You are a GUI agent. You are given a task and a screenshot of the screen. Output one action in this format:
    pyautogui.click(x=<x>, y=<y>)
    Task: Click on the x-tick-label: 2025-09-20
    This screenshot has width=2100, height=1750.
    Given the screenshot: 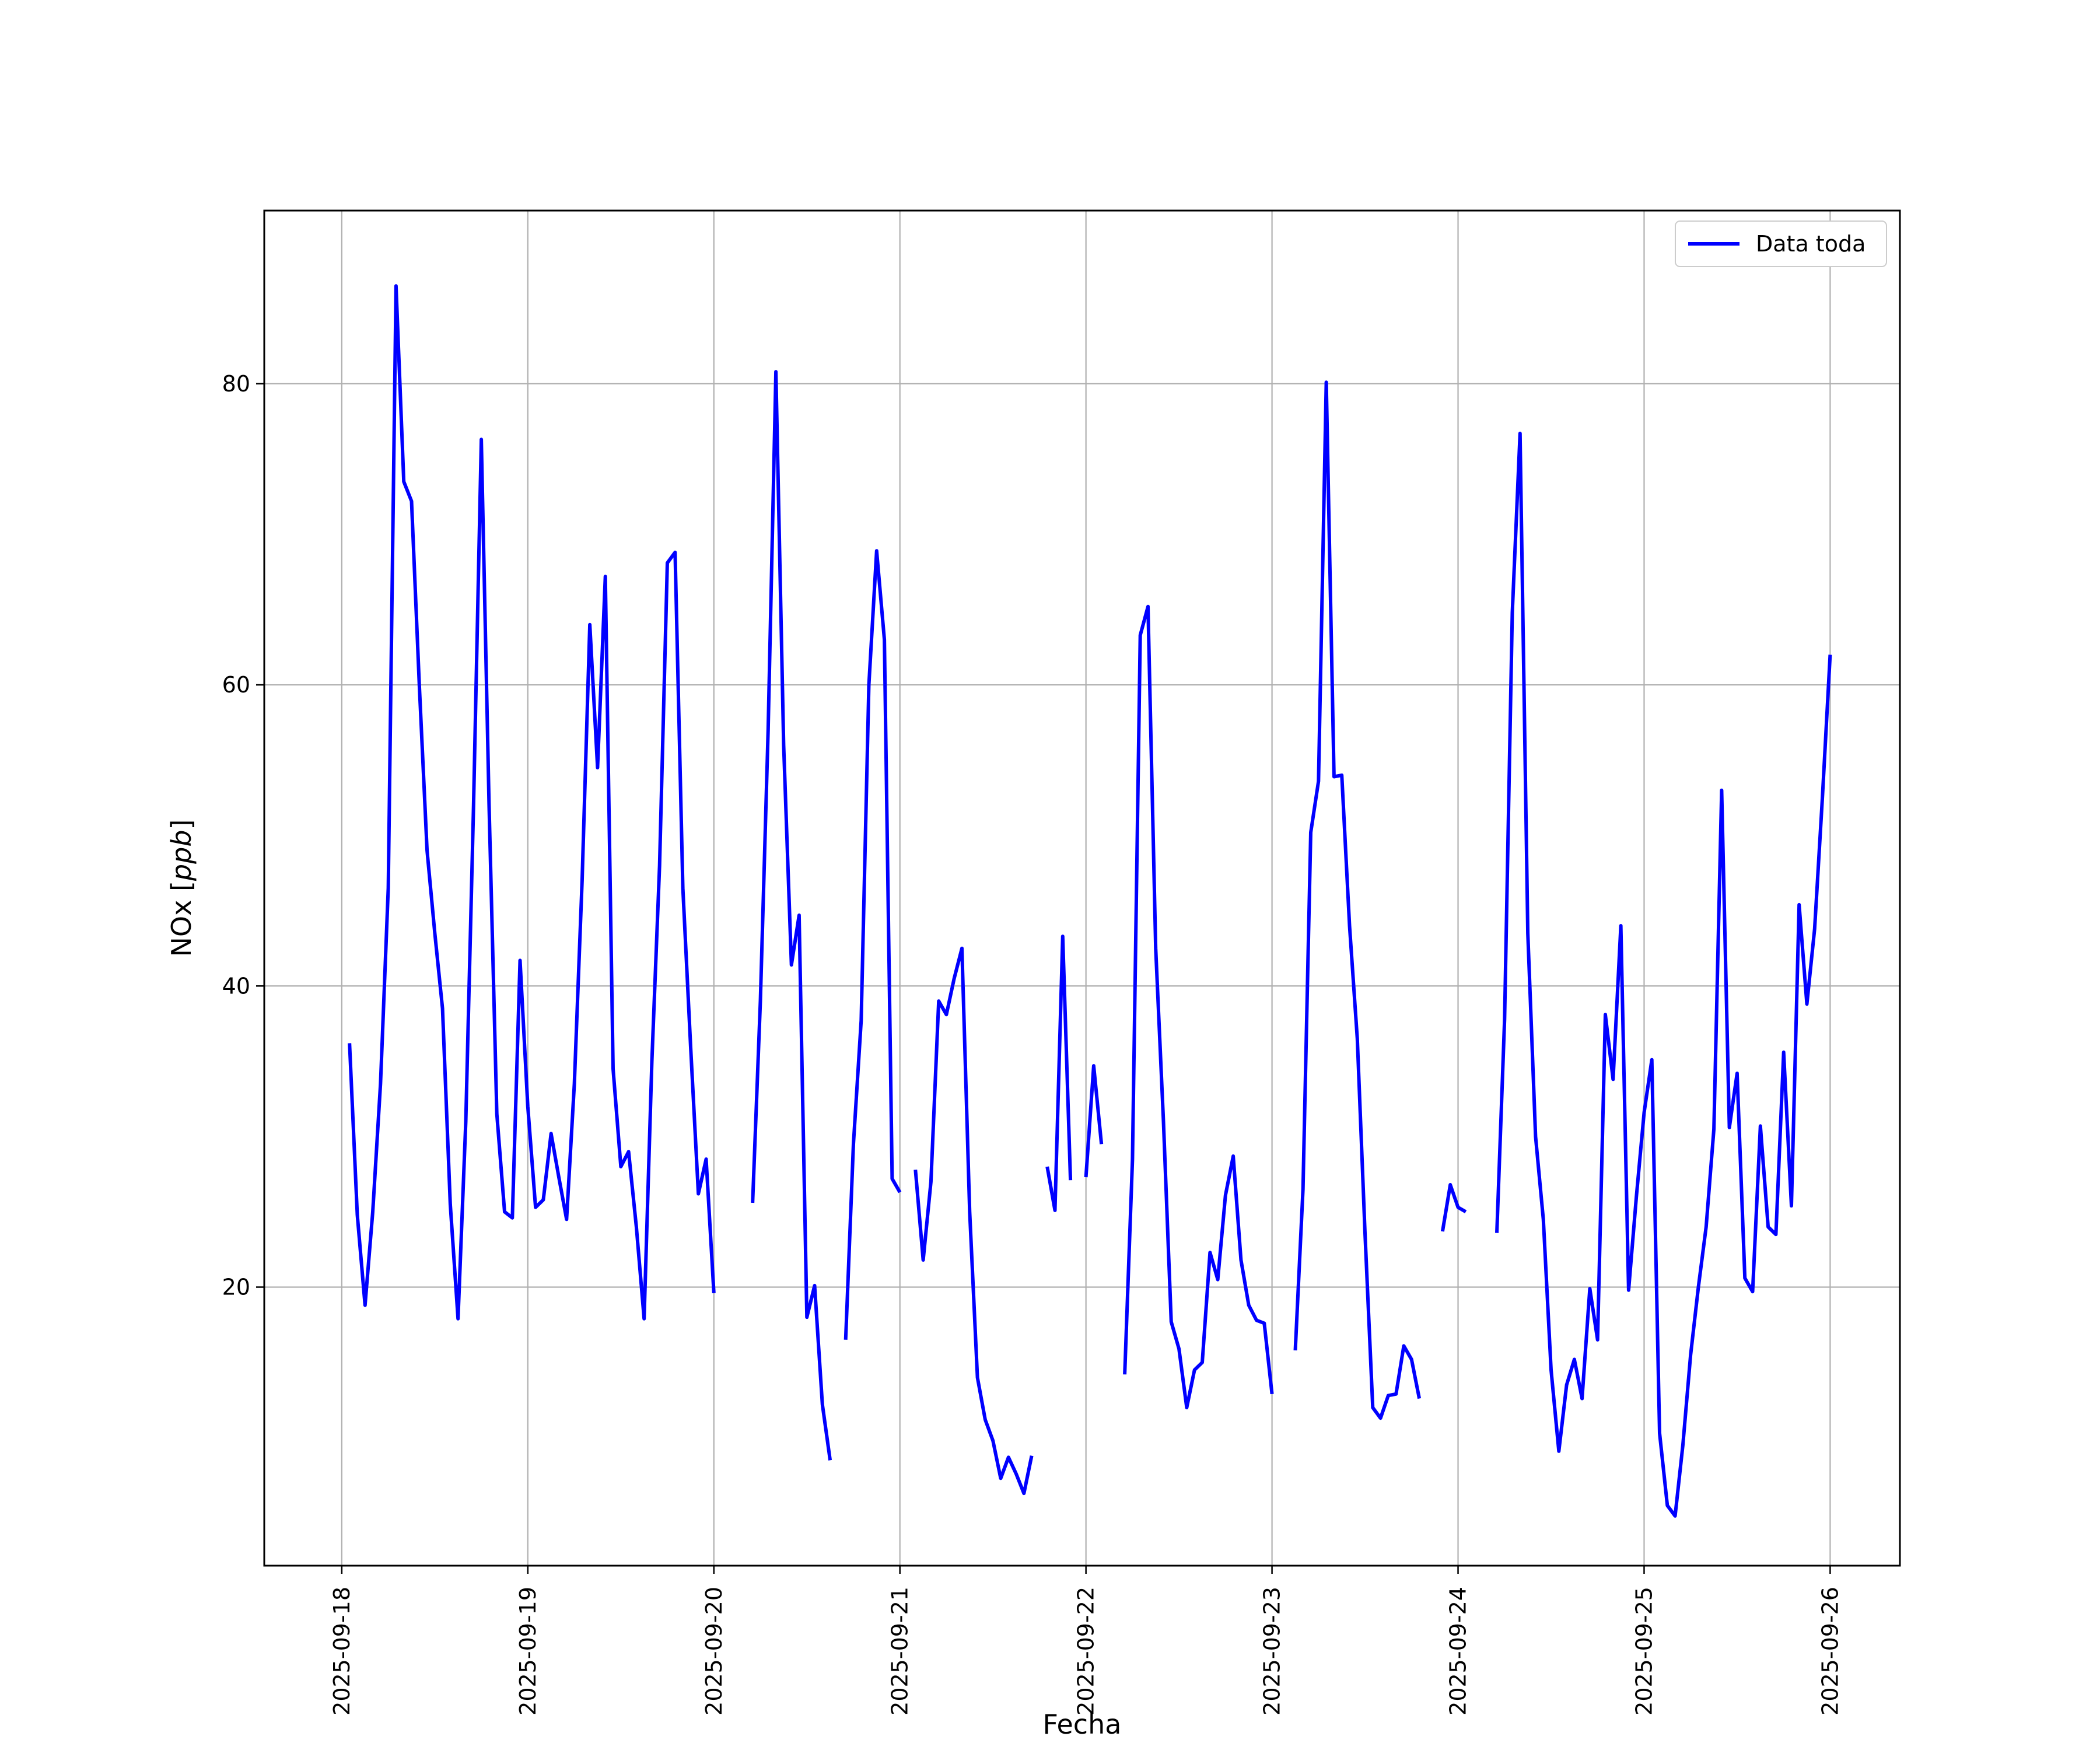 What is the action you would take?
    pyautogui.click(x=714, y=1651)
    